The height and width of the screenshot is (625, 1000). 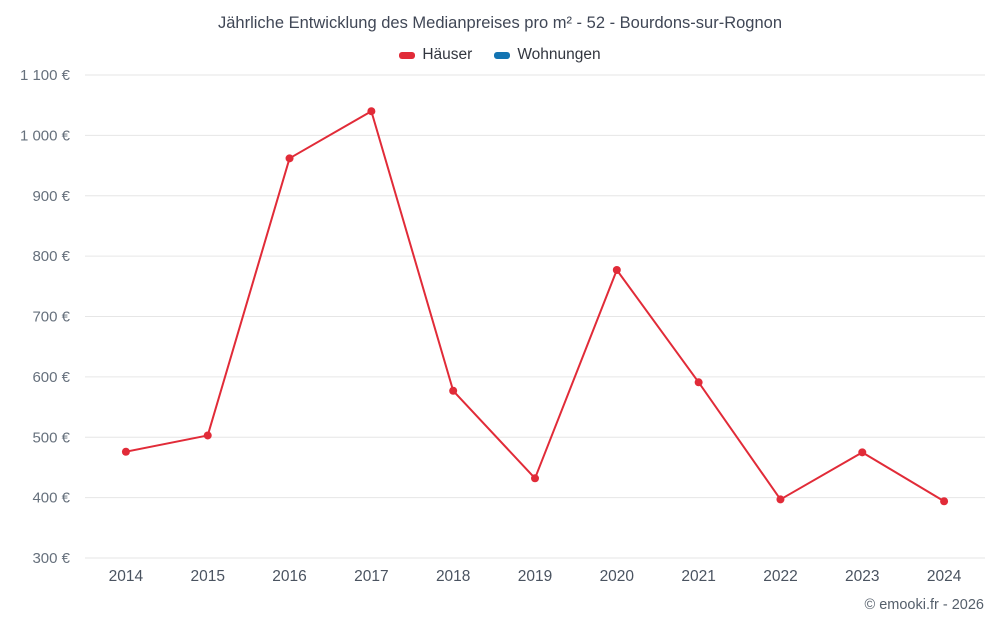 What do you see at coordinates (51, 437) in the screenshot?
I see `y-tick-label: 500 €` at bounding box center [51, 437].